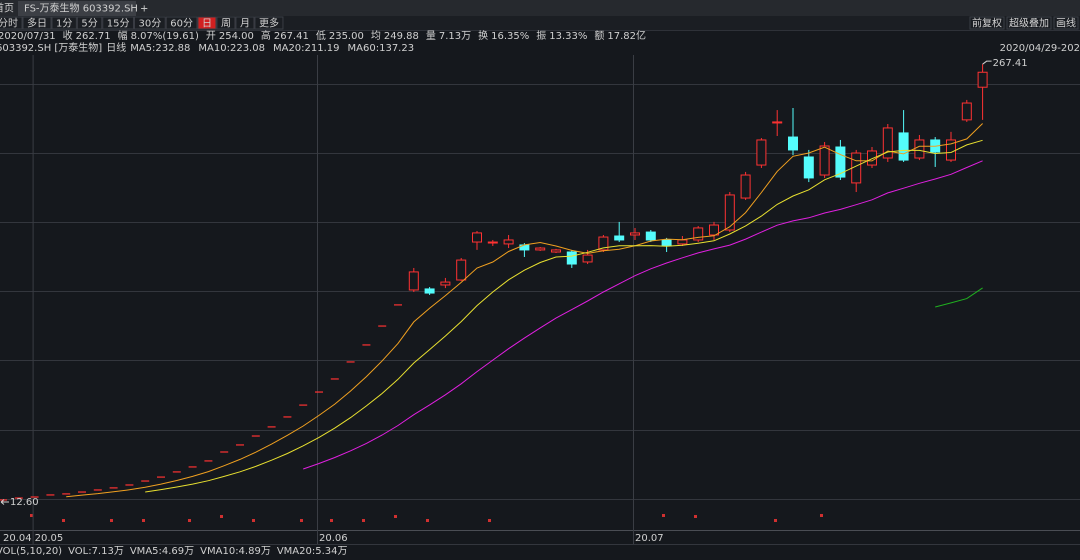 This screenshot has height=560, width=1080. What do you see at coordinates (306, 48) in the screenshot?
I see `legend-entry: MA20:211.19` at bounding box center [306, 48].